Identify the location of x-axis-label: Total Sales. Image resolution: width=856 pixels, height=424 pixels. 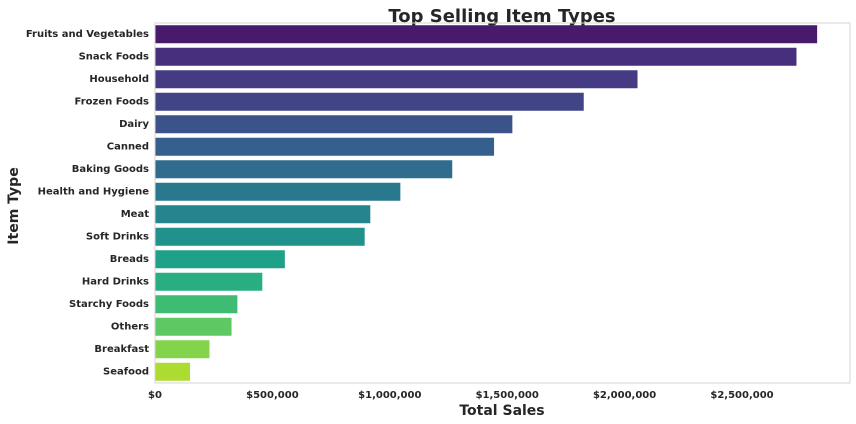
(501, 411).